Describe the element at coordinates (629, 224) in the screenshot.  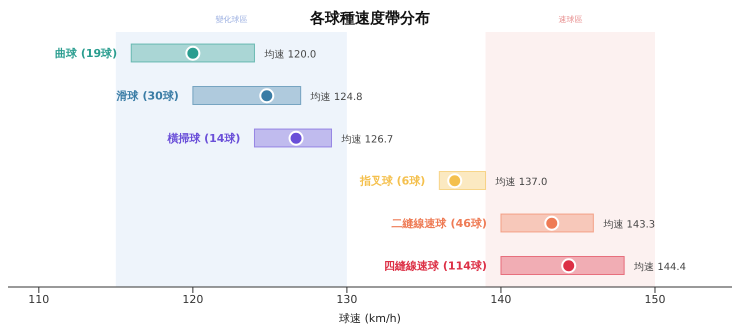
I see `annotation: 均速 143.3` at that location.